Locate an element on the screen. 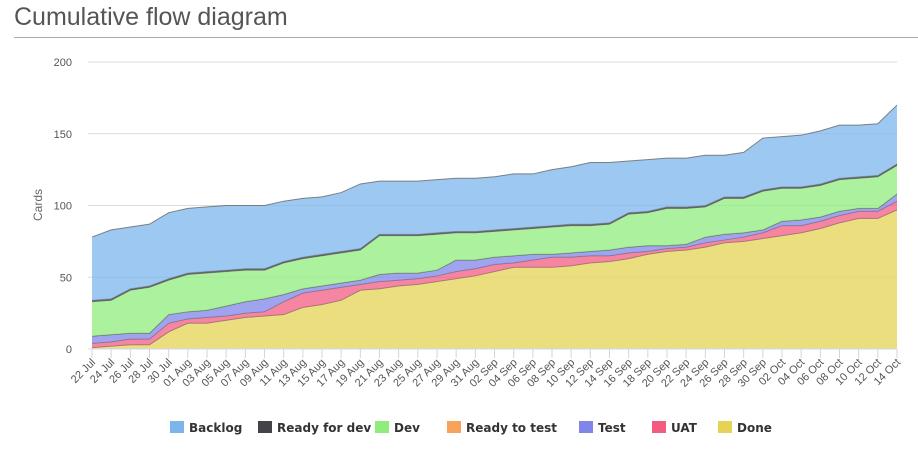 The height and width of the screenshot is (451, 918). legend-item-uat: UAT is located at coordinates (675, 428).